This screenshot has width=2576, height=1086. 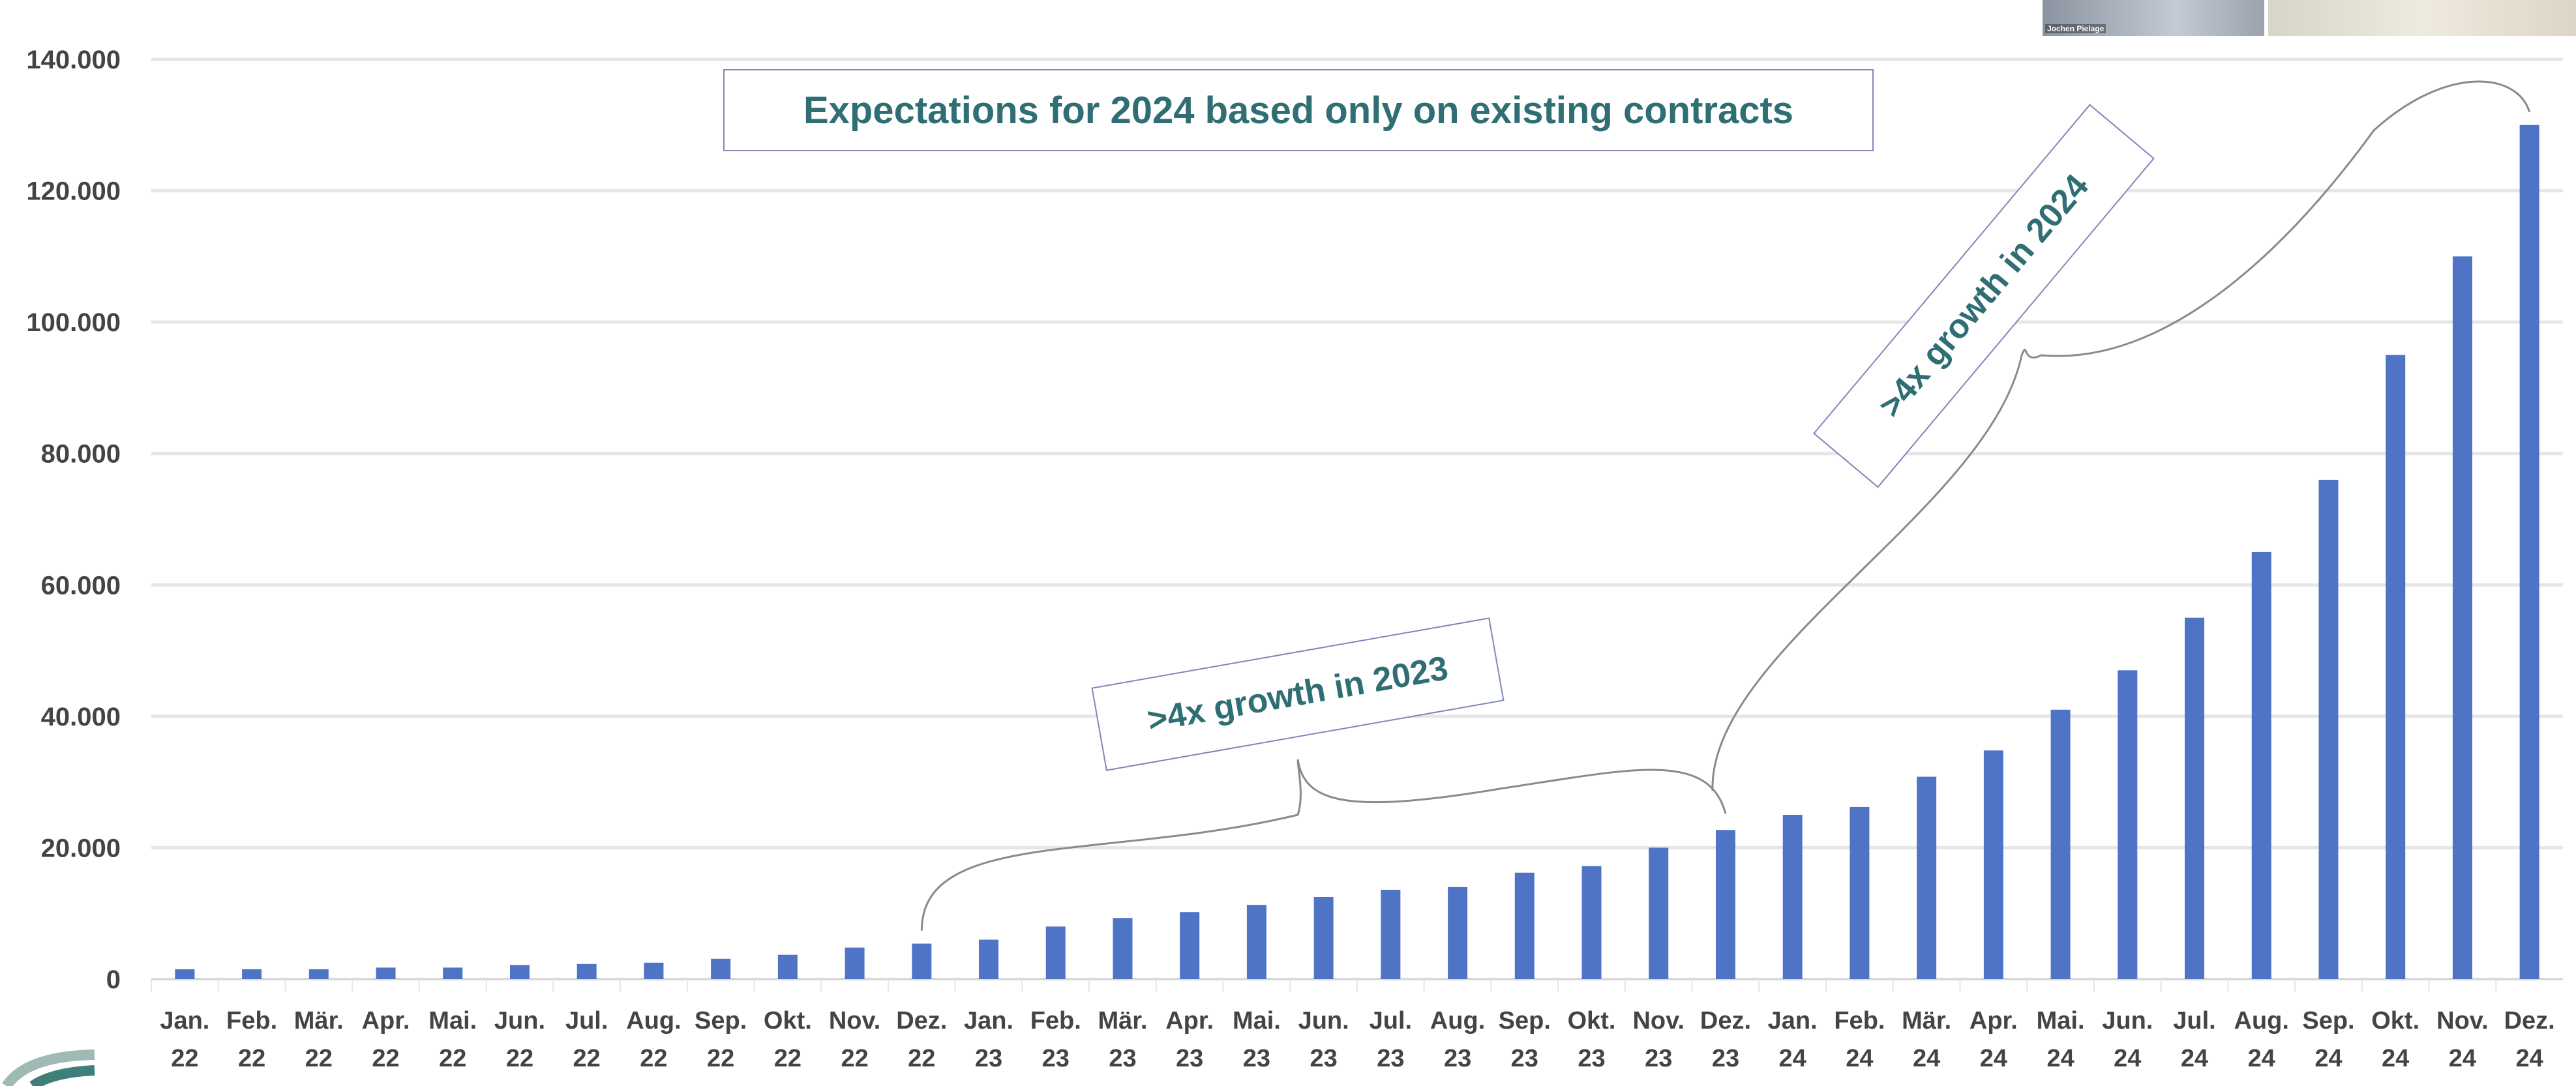 I want to click on y-tick-label: 0, so click(x=113, y=979).